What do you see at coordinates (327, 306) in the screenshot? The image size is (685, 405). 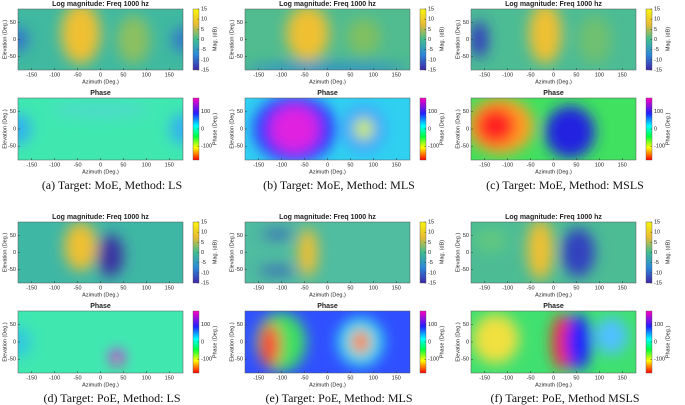 I see `panel-title: Phase` at bounding box center [327, 306].